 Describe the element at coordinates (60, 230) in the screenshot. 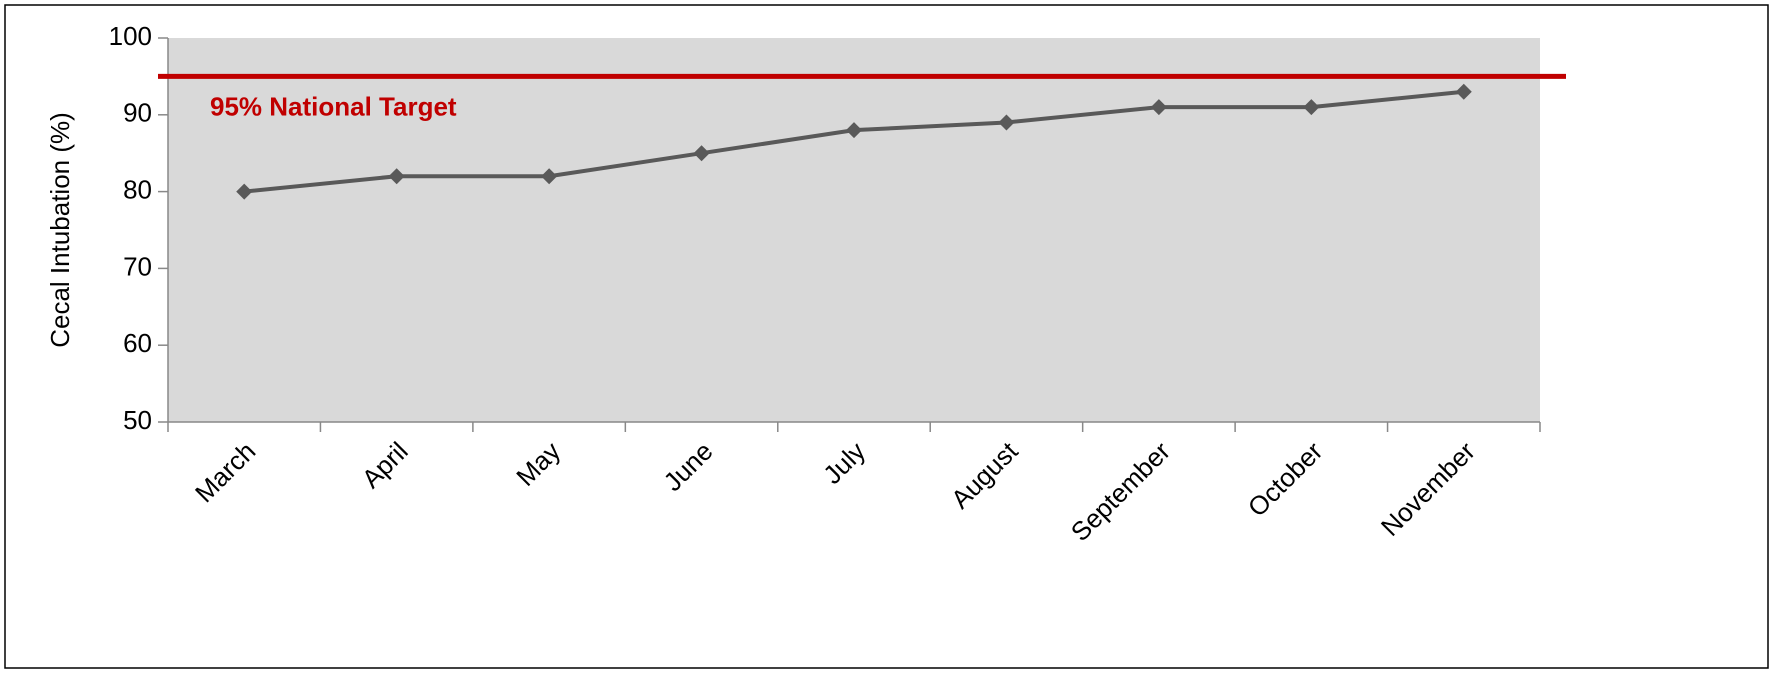

I see `y-axis-title: Cecal Intubation (%)` at that location.